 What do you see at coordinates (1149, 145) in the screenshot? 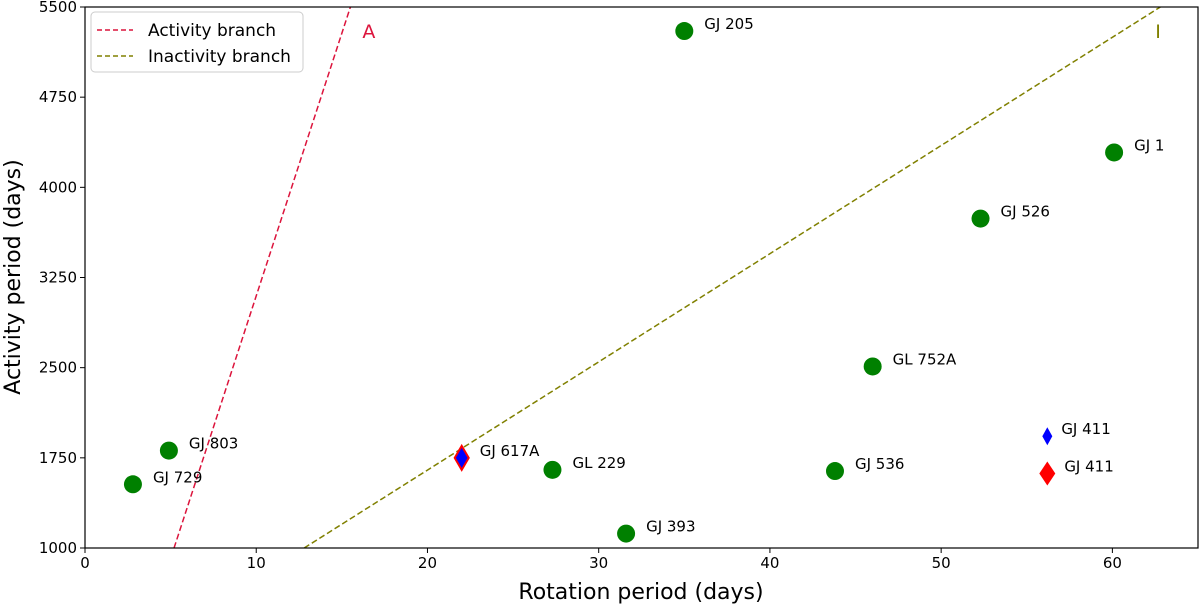
I see `point-label-gj-1: GJ 1` at bounding box center [1149, 145].